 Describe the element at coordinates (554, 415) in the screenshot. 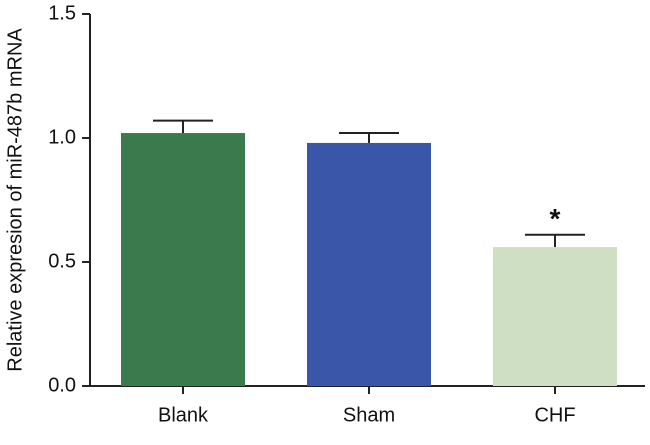

I see `x-tick-label: CHF` at that location.